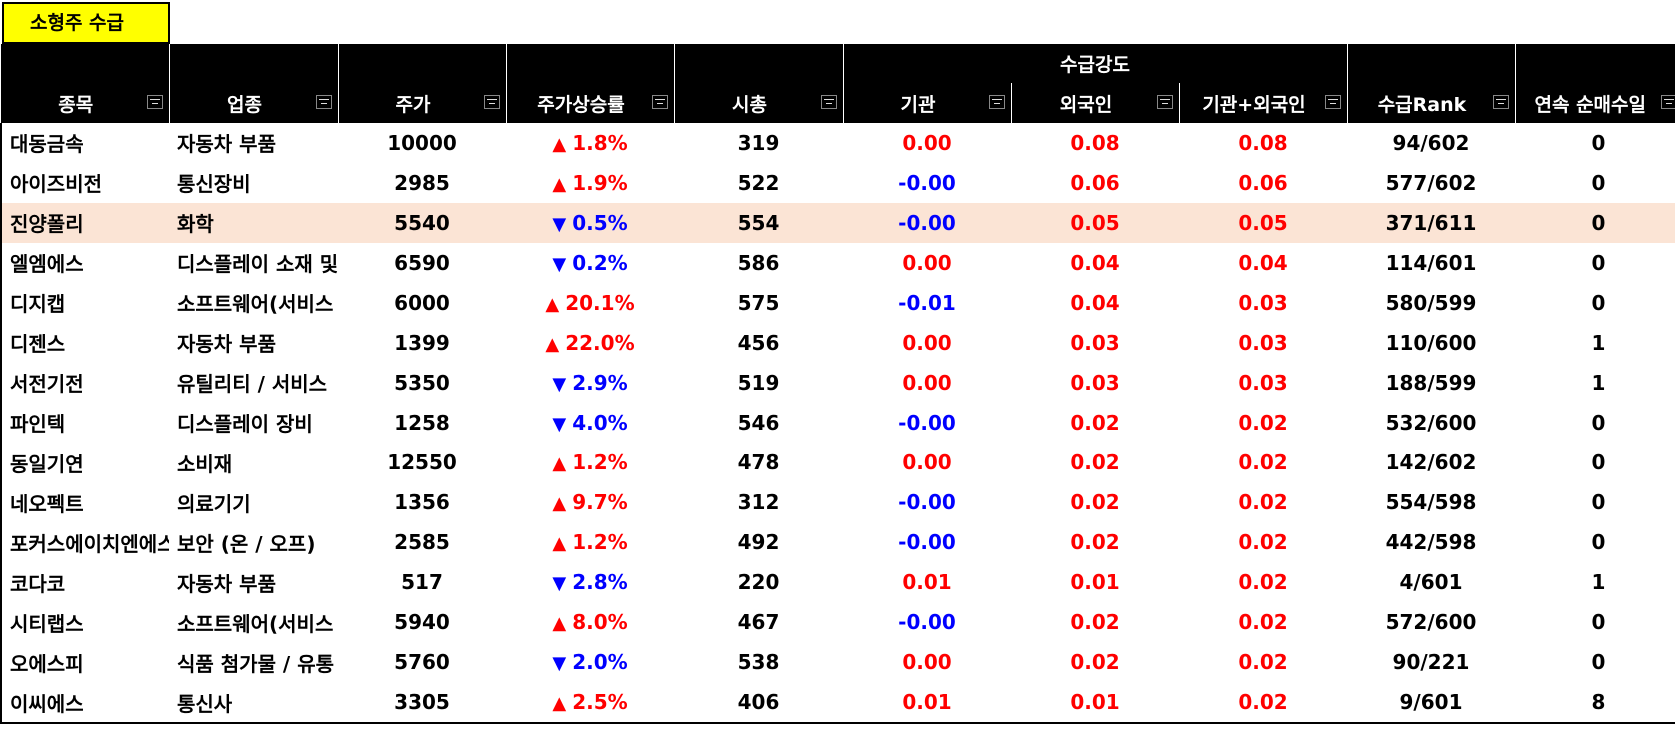  What do you see at coordinates (1095, 262) in the screenshot?
I see `cell-foreign: 0.04` at bounding box center [1095, 262].